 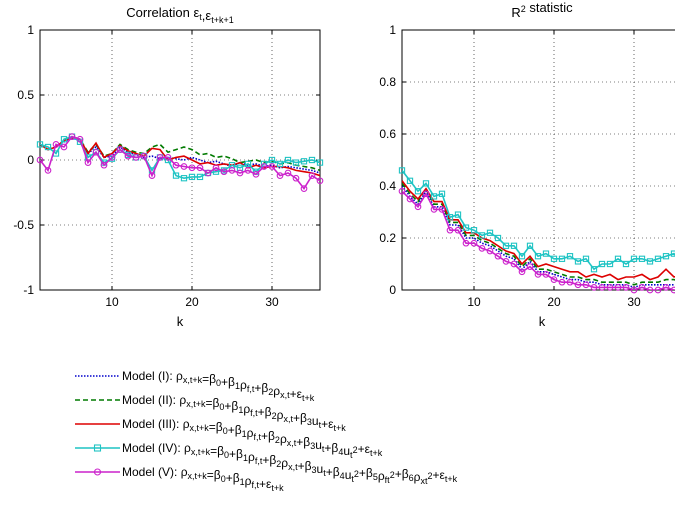 I want to click on series-line-model-v, so click(x=180, y=163).